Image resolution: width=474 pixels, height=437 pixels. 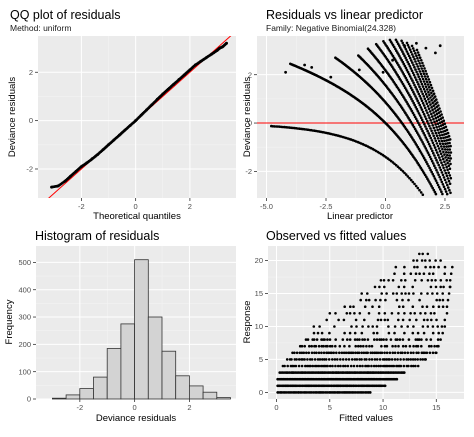 What do you see at coordinates (9, 321) in the screenshot?
I see `hist-y-axis-label: Frequency` at bounding box center [9, 321].